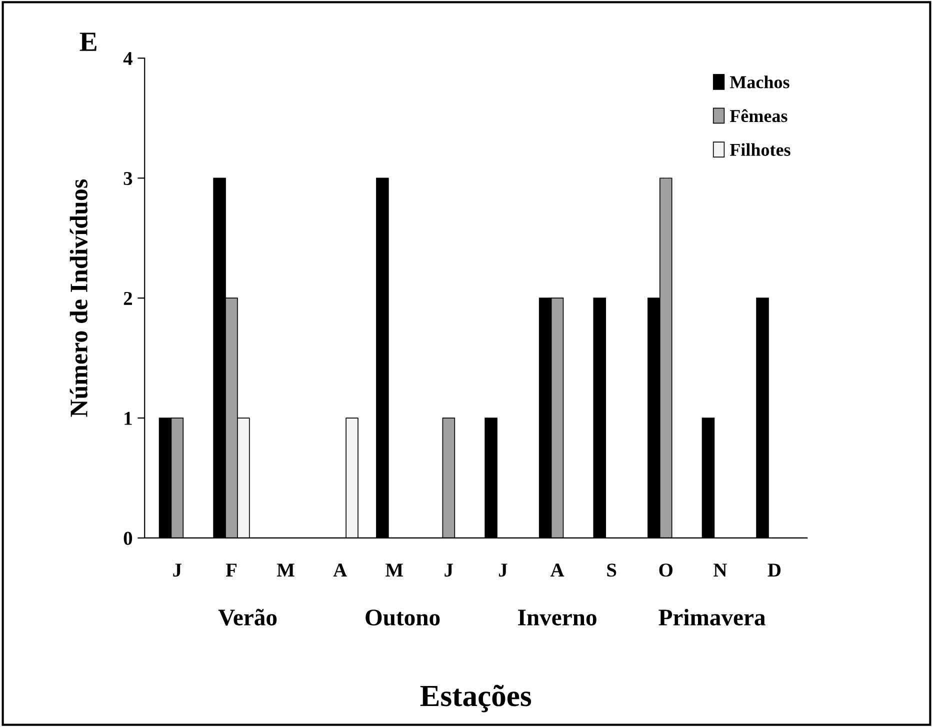 Image resolution: width=933 pixels, height=727 pixels. What do you see at coordinates (88, 41) in the screenshot?
I see `text: E` at bounding box center [88, 41].